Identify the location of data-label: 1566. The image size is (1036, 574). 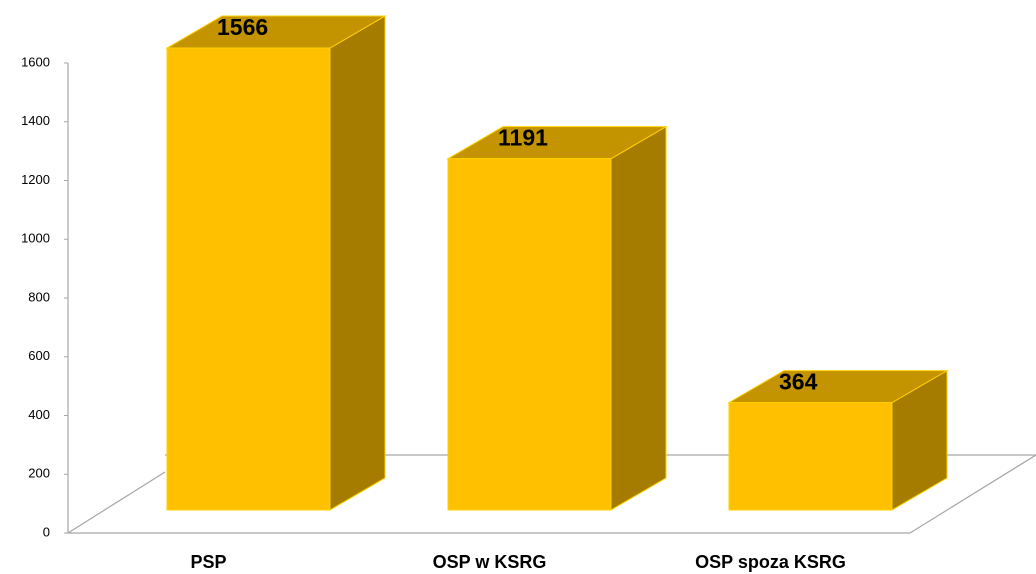
(242, 27).